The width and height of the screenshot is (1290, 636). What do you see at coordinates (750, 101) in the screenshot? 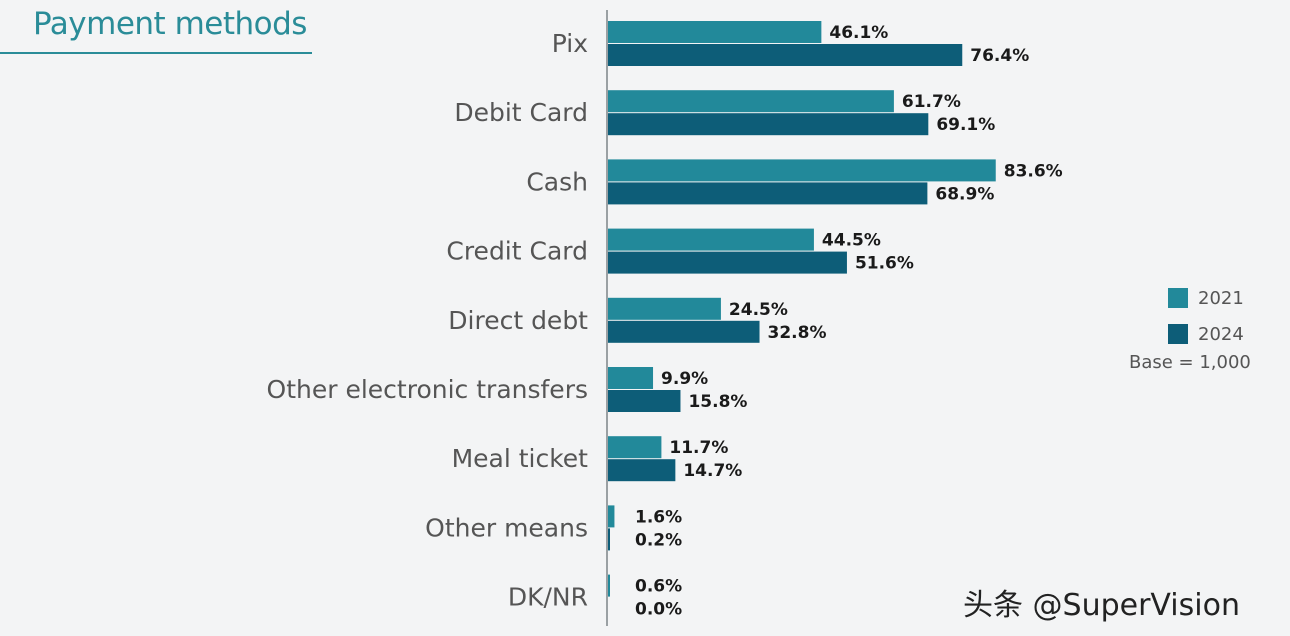
I see `bar-2021-debit-card` at bounding box center [750, 101].